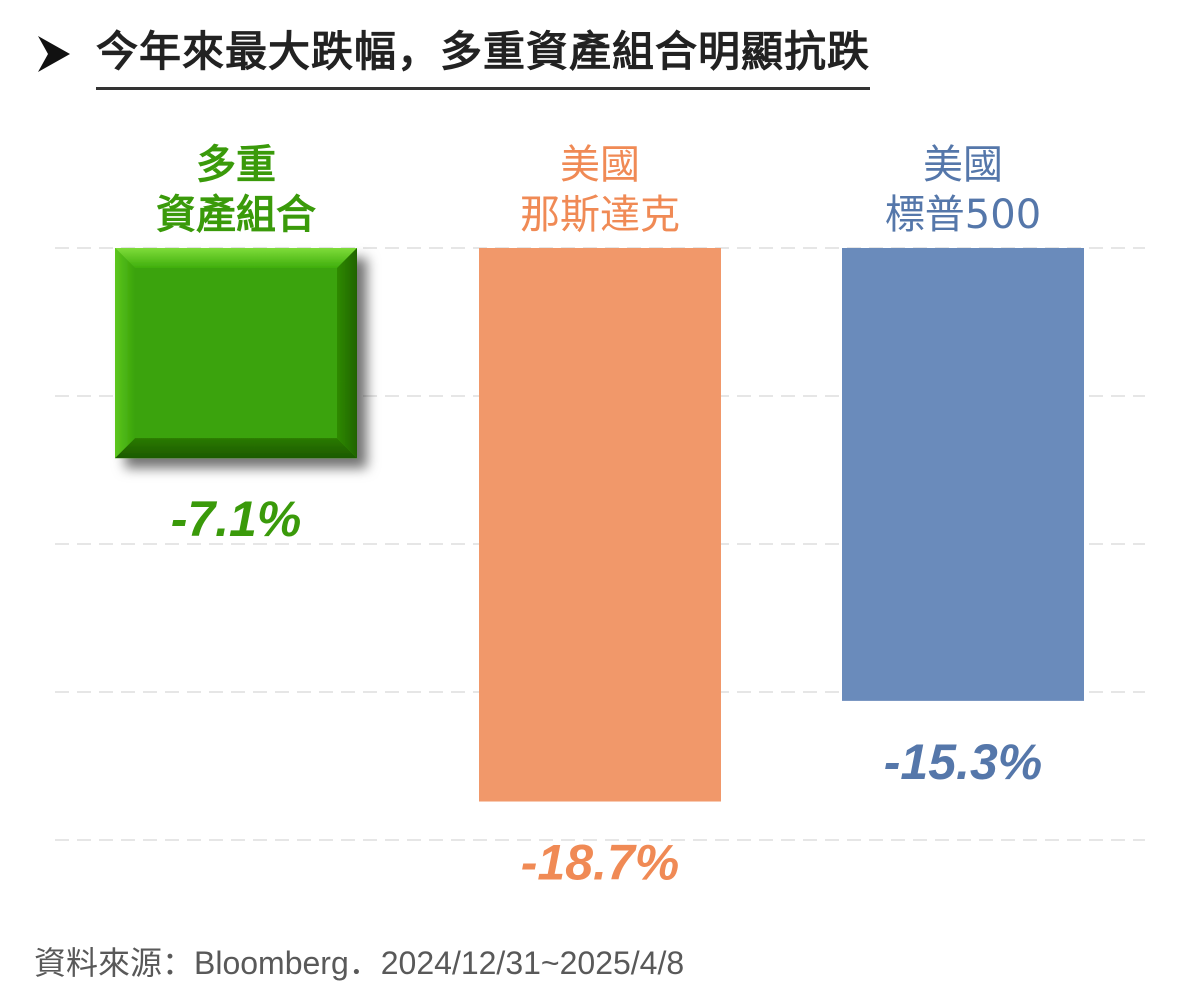 The image size is (1183, 1004). What do you see at coordinates (483, 54) in the screenshot?
I see `chart-title: 今年來最大跌幅，多重資產組合明顯抗跌` at bounding box center [483, 54].